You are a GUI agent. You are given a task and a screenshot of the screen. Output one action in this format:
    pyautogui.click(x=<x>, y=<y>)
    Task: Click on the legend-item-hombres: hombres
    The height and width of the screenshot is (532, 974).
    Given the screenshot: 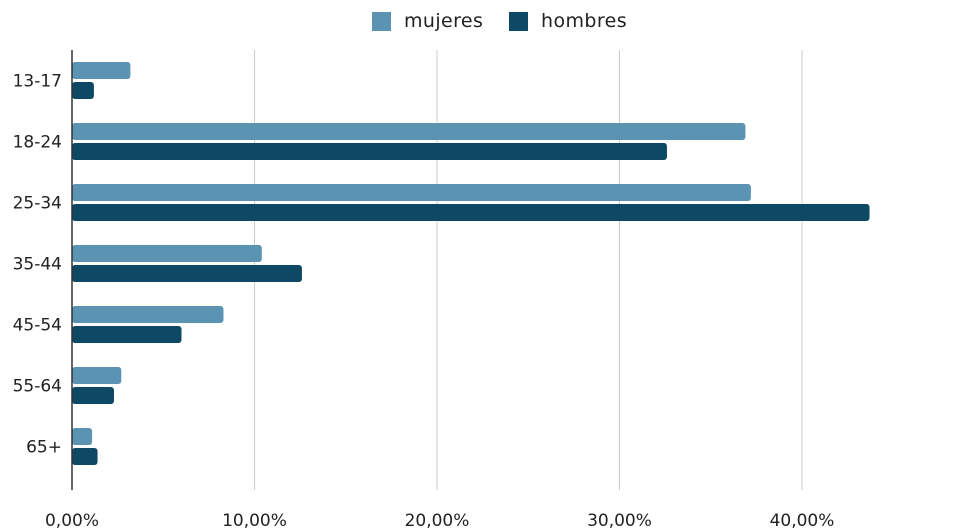 What is the action you would take?
    pyautogui.click(x=568, y=21)
    